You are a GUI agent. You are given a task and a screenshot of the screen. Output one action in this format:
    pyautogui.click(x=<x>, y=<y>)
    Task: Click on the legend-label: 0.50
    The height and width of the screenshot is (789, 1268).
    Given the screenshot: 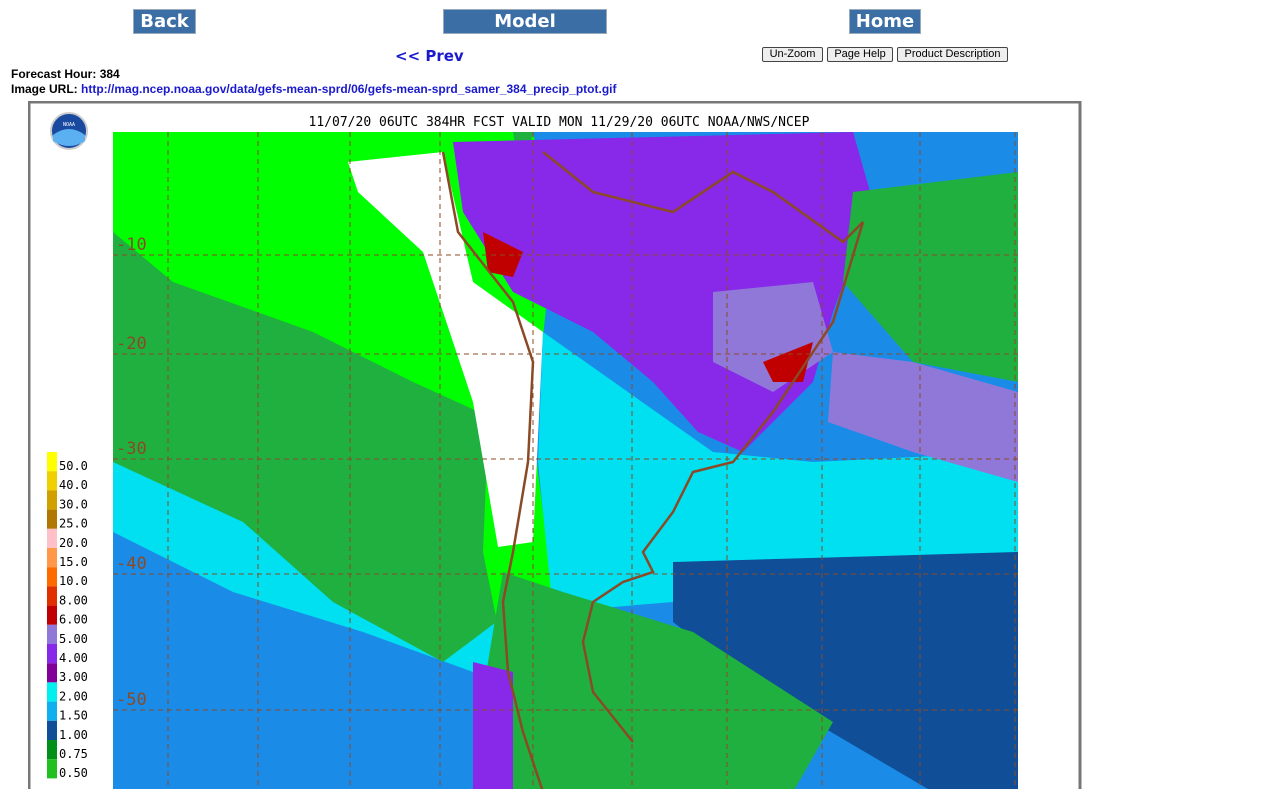 What is the action you would take?
    pyautogui.click(x=73, y=773)
    